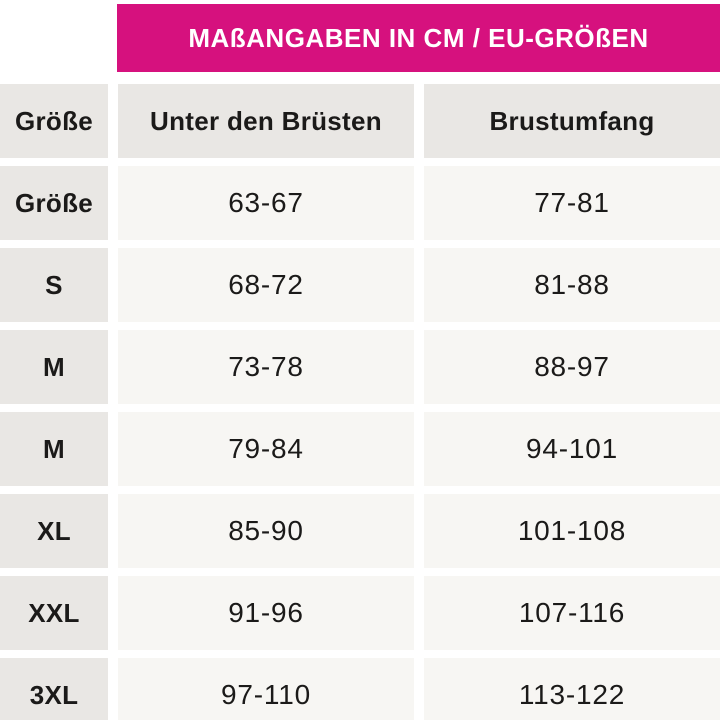 The image size is (720, 720). Describe the element at coordinates (54, 285) in the screenshot. I see `size-cell: S` at that location.